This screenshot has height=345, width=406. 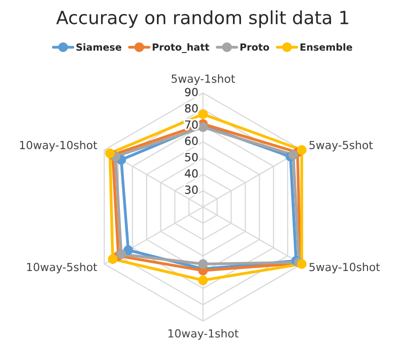 I want to click on spoke-label: 5way-10shot, so click(x=344, y=268).